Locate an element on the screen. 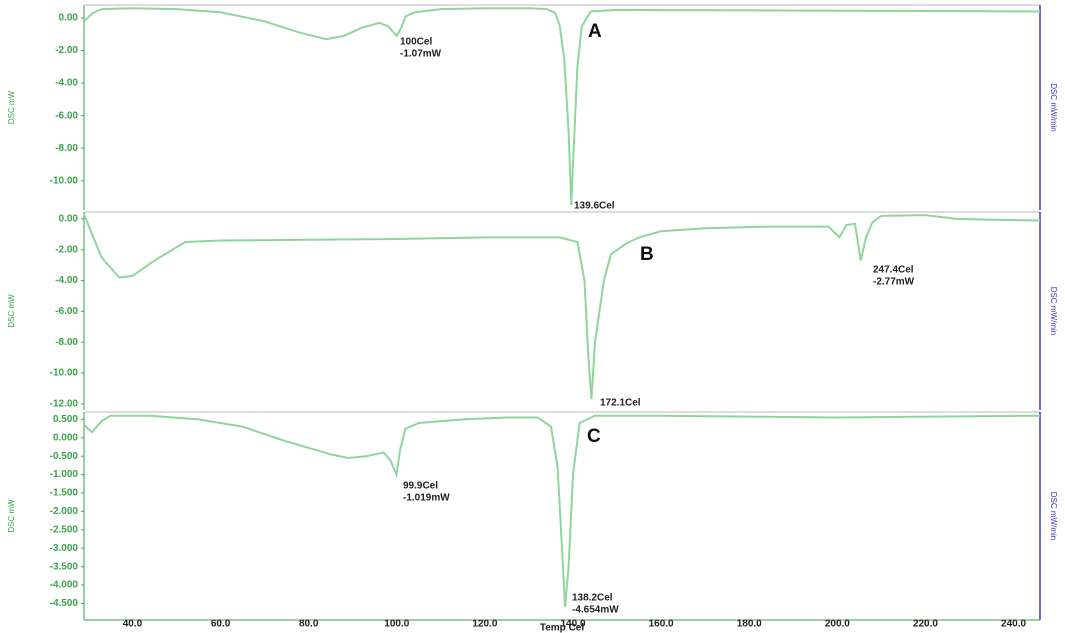 Image resolution: width=1065 pixels, height=633 pixels. y-tick-label: -1.000 is located at coordinates (64, 474).